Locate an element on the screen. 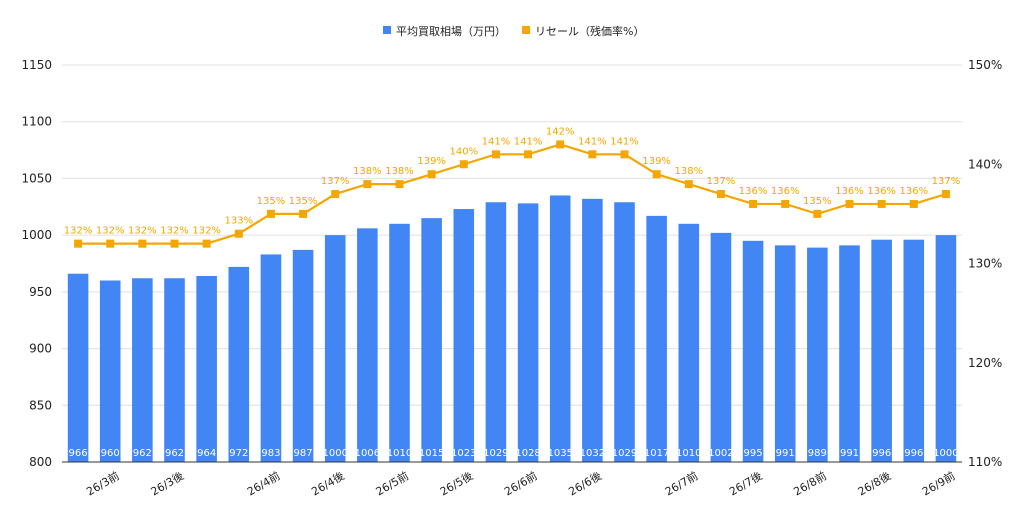 This screenshot has height=519, width=1024. y-right-tick-label: 120% is located at coordinates (985, 363).